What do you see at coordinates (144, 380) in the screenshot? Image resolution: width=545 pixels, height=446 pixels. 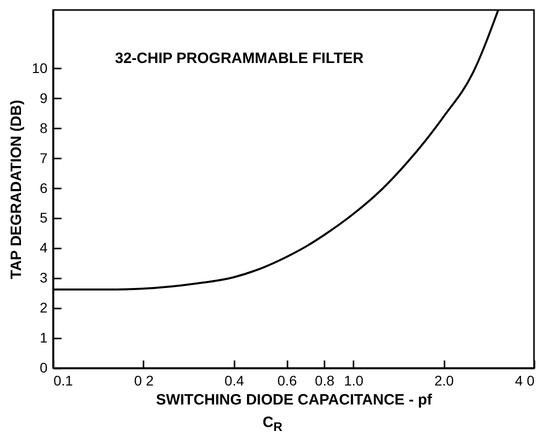 I see `x-tick-label: 0 2` at bounding box center [144, 380].